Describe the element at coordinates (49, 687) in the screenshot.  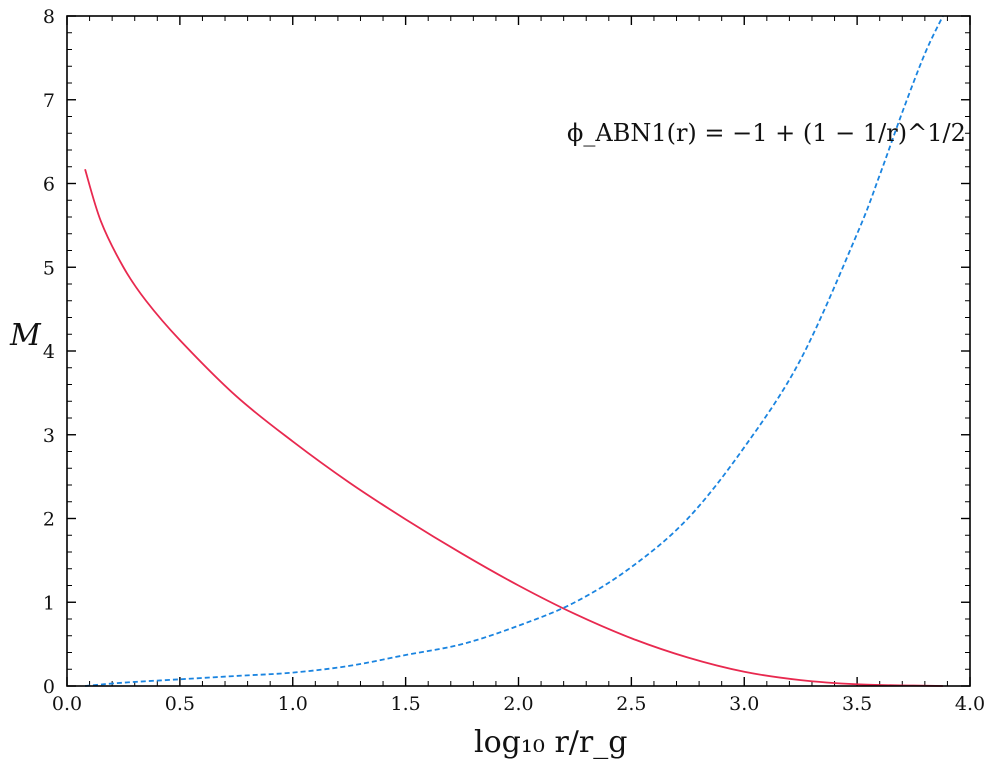
I see `y-tick-label: 0` at that location.